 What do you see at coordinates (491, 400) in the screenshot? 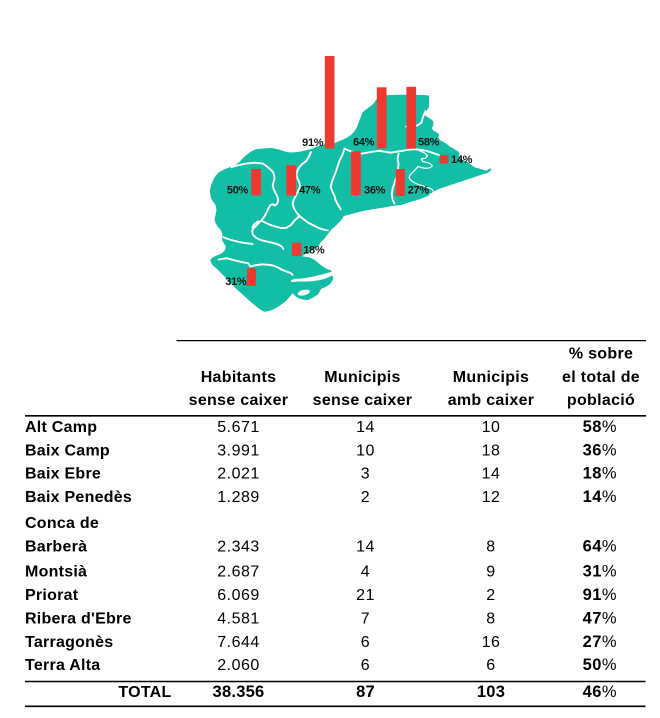
I see `svg-text: amb caixer` at bounding box center [491, 400].